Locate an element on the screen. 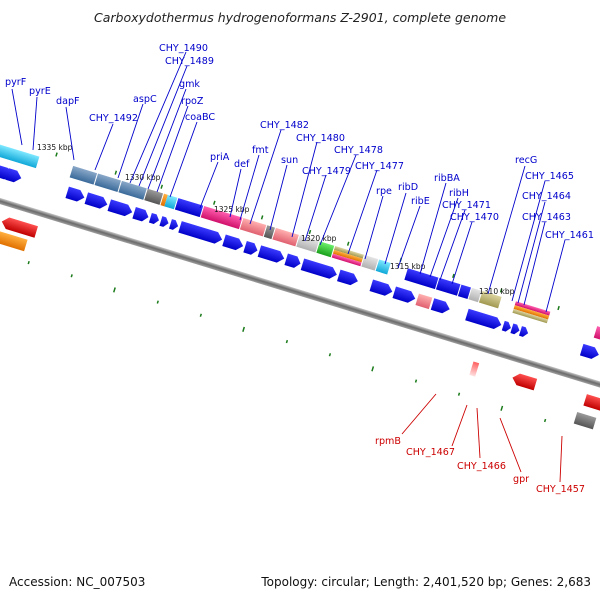 This screenshot has height=600, width=600. gene-label: CHY_1470 is located at coordinates (474, 217).